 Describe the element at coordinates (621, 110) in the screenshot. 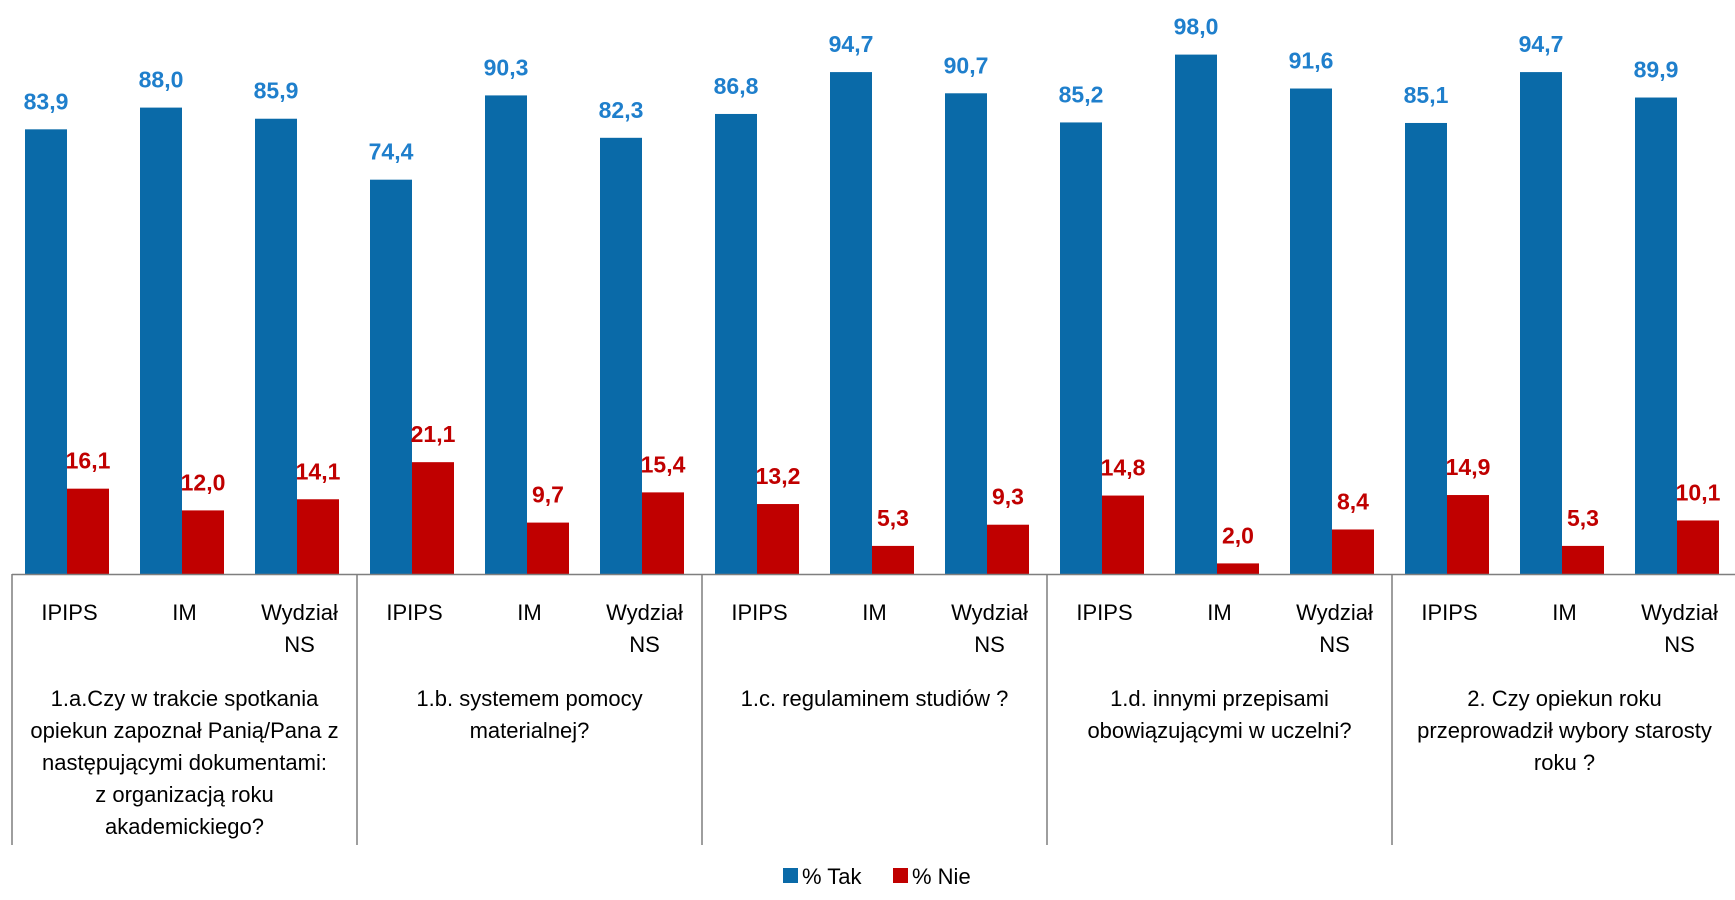

I see `value-label-tak: 82,3` at that location.